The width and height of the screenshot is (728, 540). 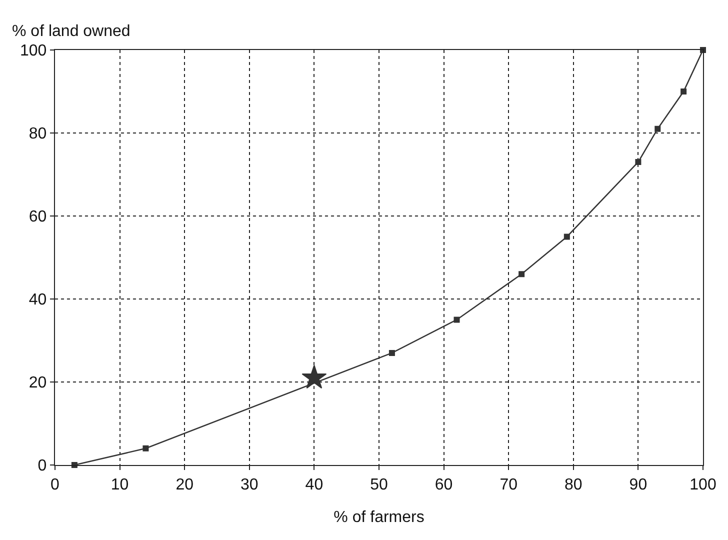 What do you see at coordinates (314, 485) in the screenshot?
I see `x-tick-label: 40` at bounding box center [314, 485].